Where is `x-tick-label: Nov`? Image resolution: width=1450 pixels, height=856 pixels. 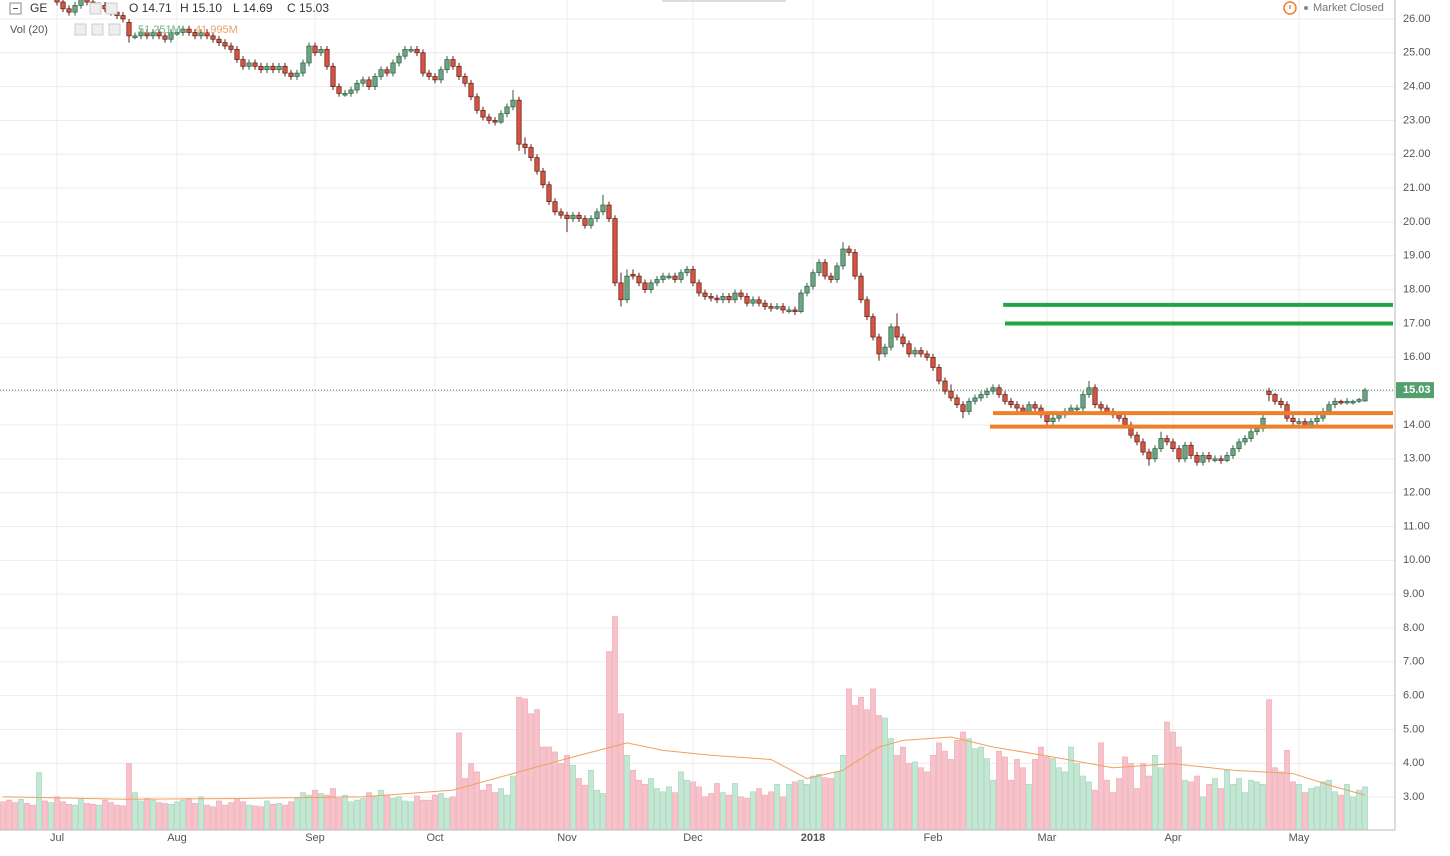 x-tick-label: Nov is located at coordinates (567, 838).